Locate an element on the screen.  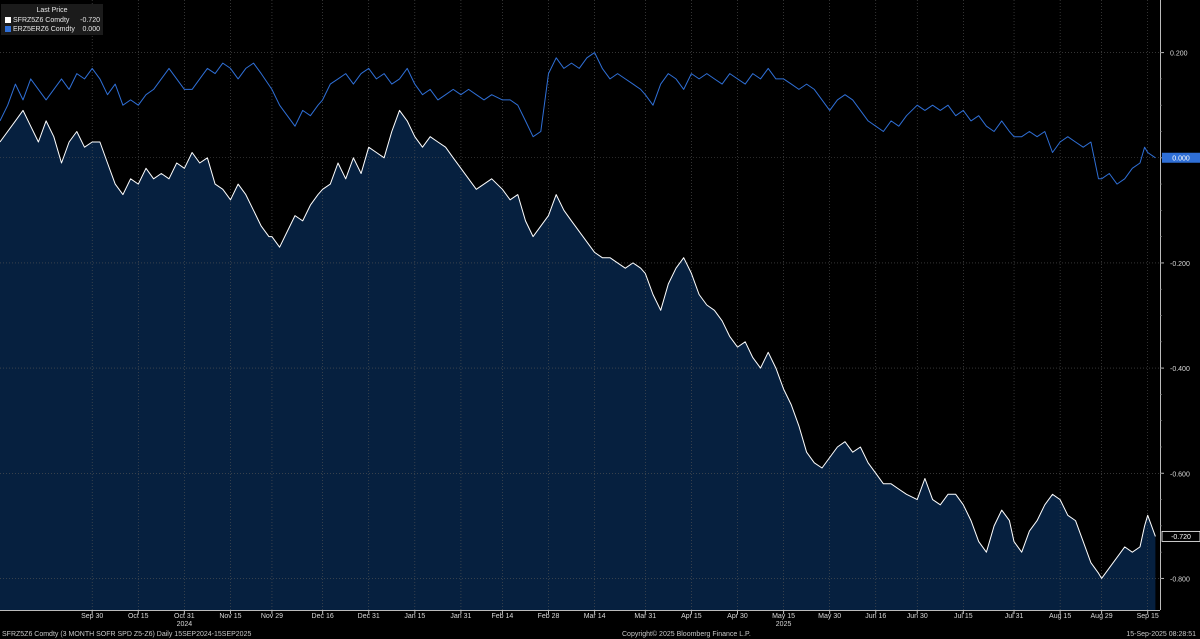
x-tick-label-5: Dec 16 is located at coordinates (323, 616).